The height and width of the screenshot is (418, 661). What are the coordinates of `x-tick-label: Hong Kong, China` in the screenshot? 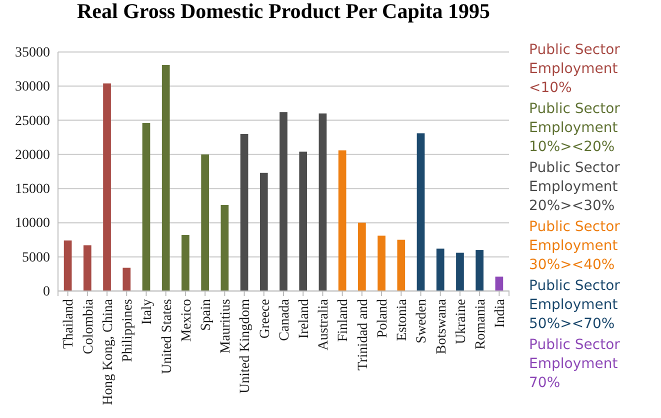 It's located at (108, 352).